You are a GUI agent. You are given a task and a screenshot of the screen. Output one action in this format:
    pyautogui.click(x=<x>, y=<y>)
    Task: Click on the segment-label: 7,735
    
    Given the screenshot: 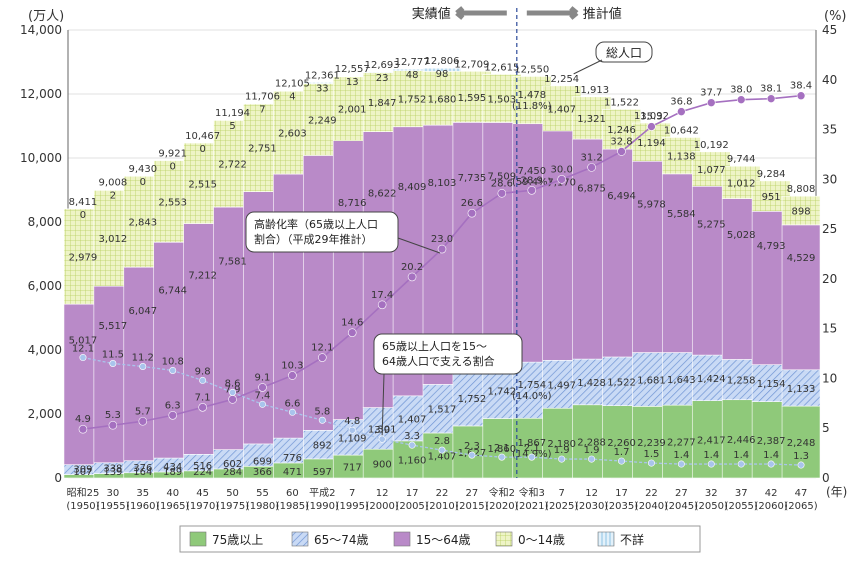 What is the action you would take?
    pyautogui.click(x=472, y=178)
    